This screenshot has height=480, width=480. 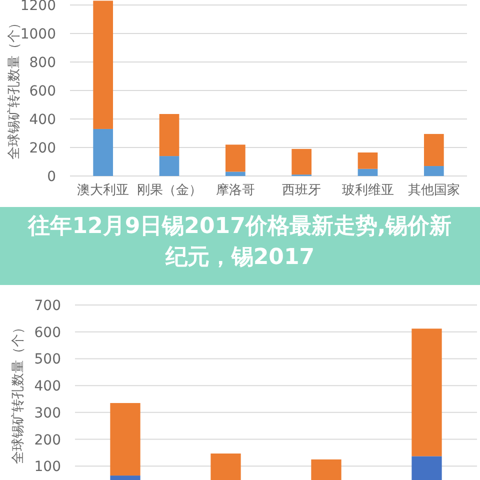 What do you see at coordinates (47, 467) in the screenshot?
I see `y-tick-label: 100` at bounding box center [47, 467].